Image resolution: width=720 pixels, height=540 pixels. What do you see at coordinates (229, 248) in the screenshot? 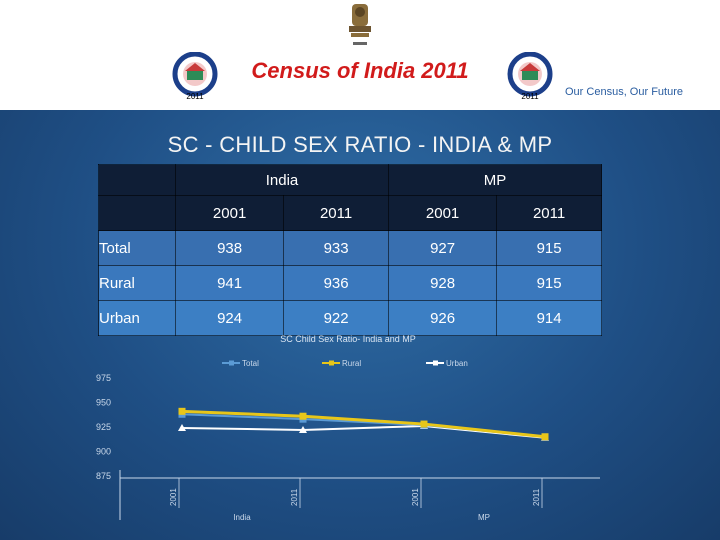
I see `table-cell: 938` at bounding box center [229, 248].